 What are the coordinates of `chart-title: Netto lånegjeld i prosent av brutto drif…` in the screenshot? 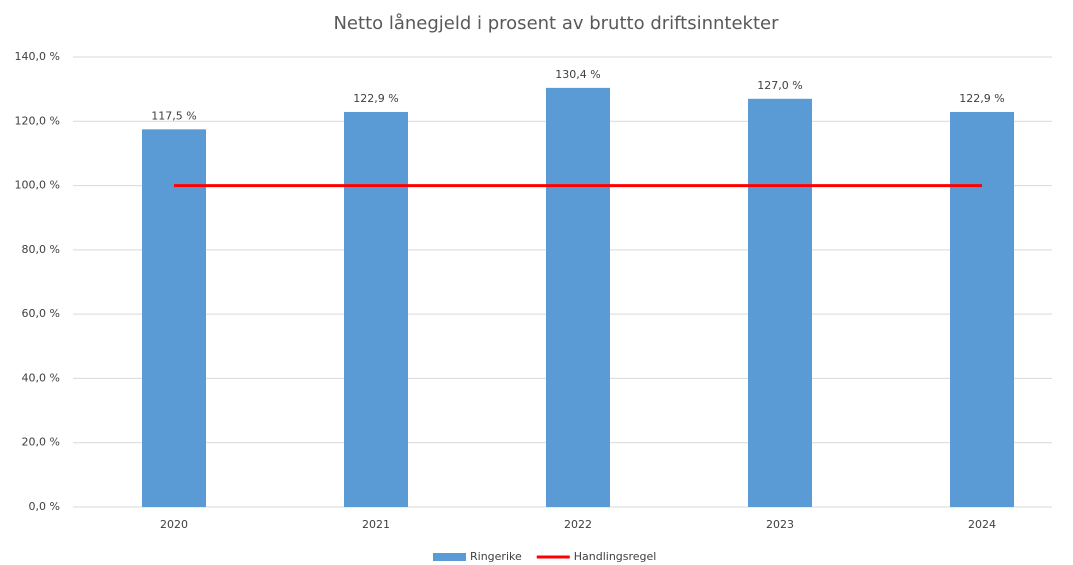 It's located at (556, 23).